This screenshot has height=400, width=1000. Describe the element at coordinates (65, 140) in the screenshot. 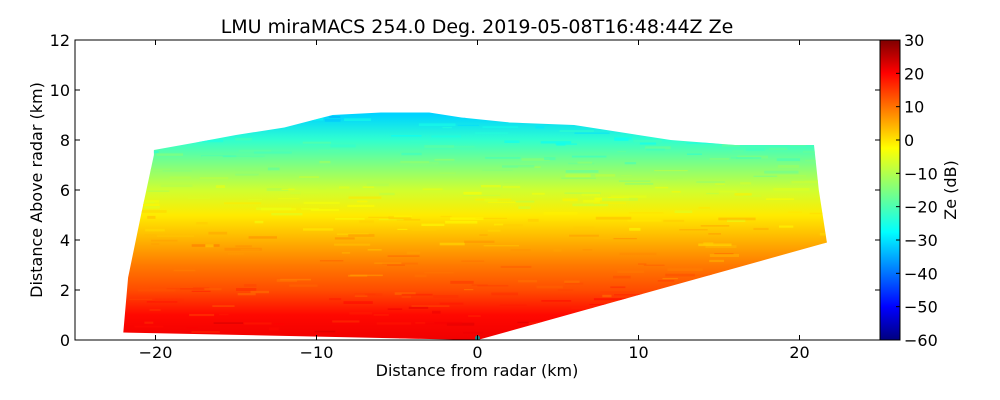

I see `y-tick-label: 8` at that location.